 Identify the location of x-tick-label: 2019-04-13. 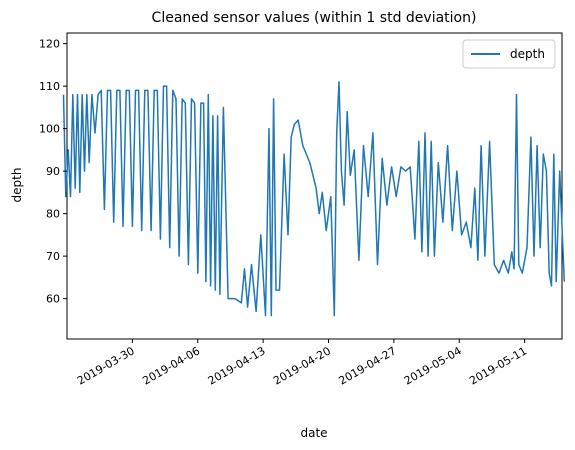
(237, 365).